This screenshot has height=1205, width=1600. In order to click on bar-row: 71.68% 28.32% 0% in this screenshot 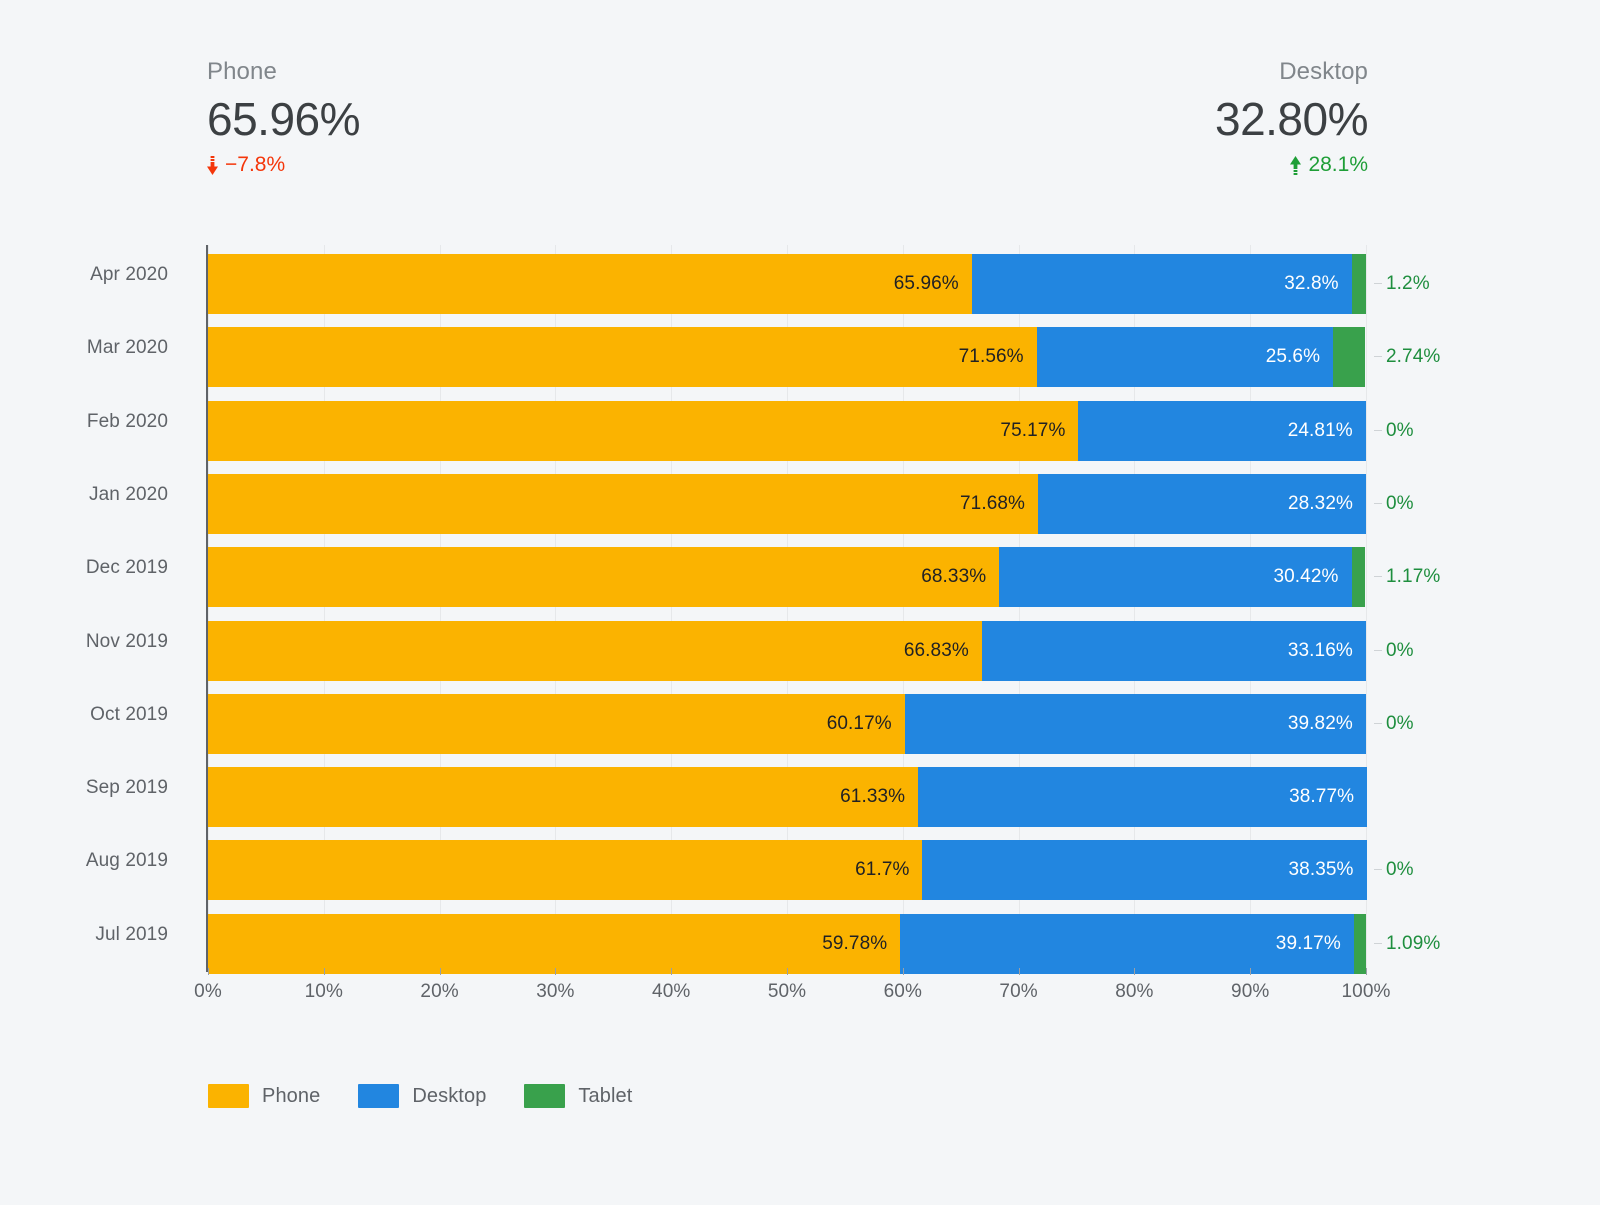, I will do `click(811, 504)`.